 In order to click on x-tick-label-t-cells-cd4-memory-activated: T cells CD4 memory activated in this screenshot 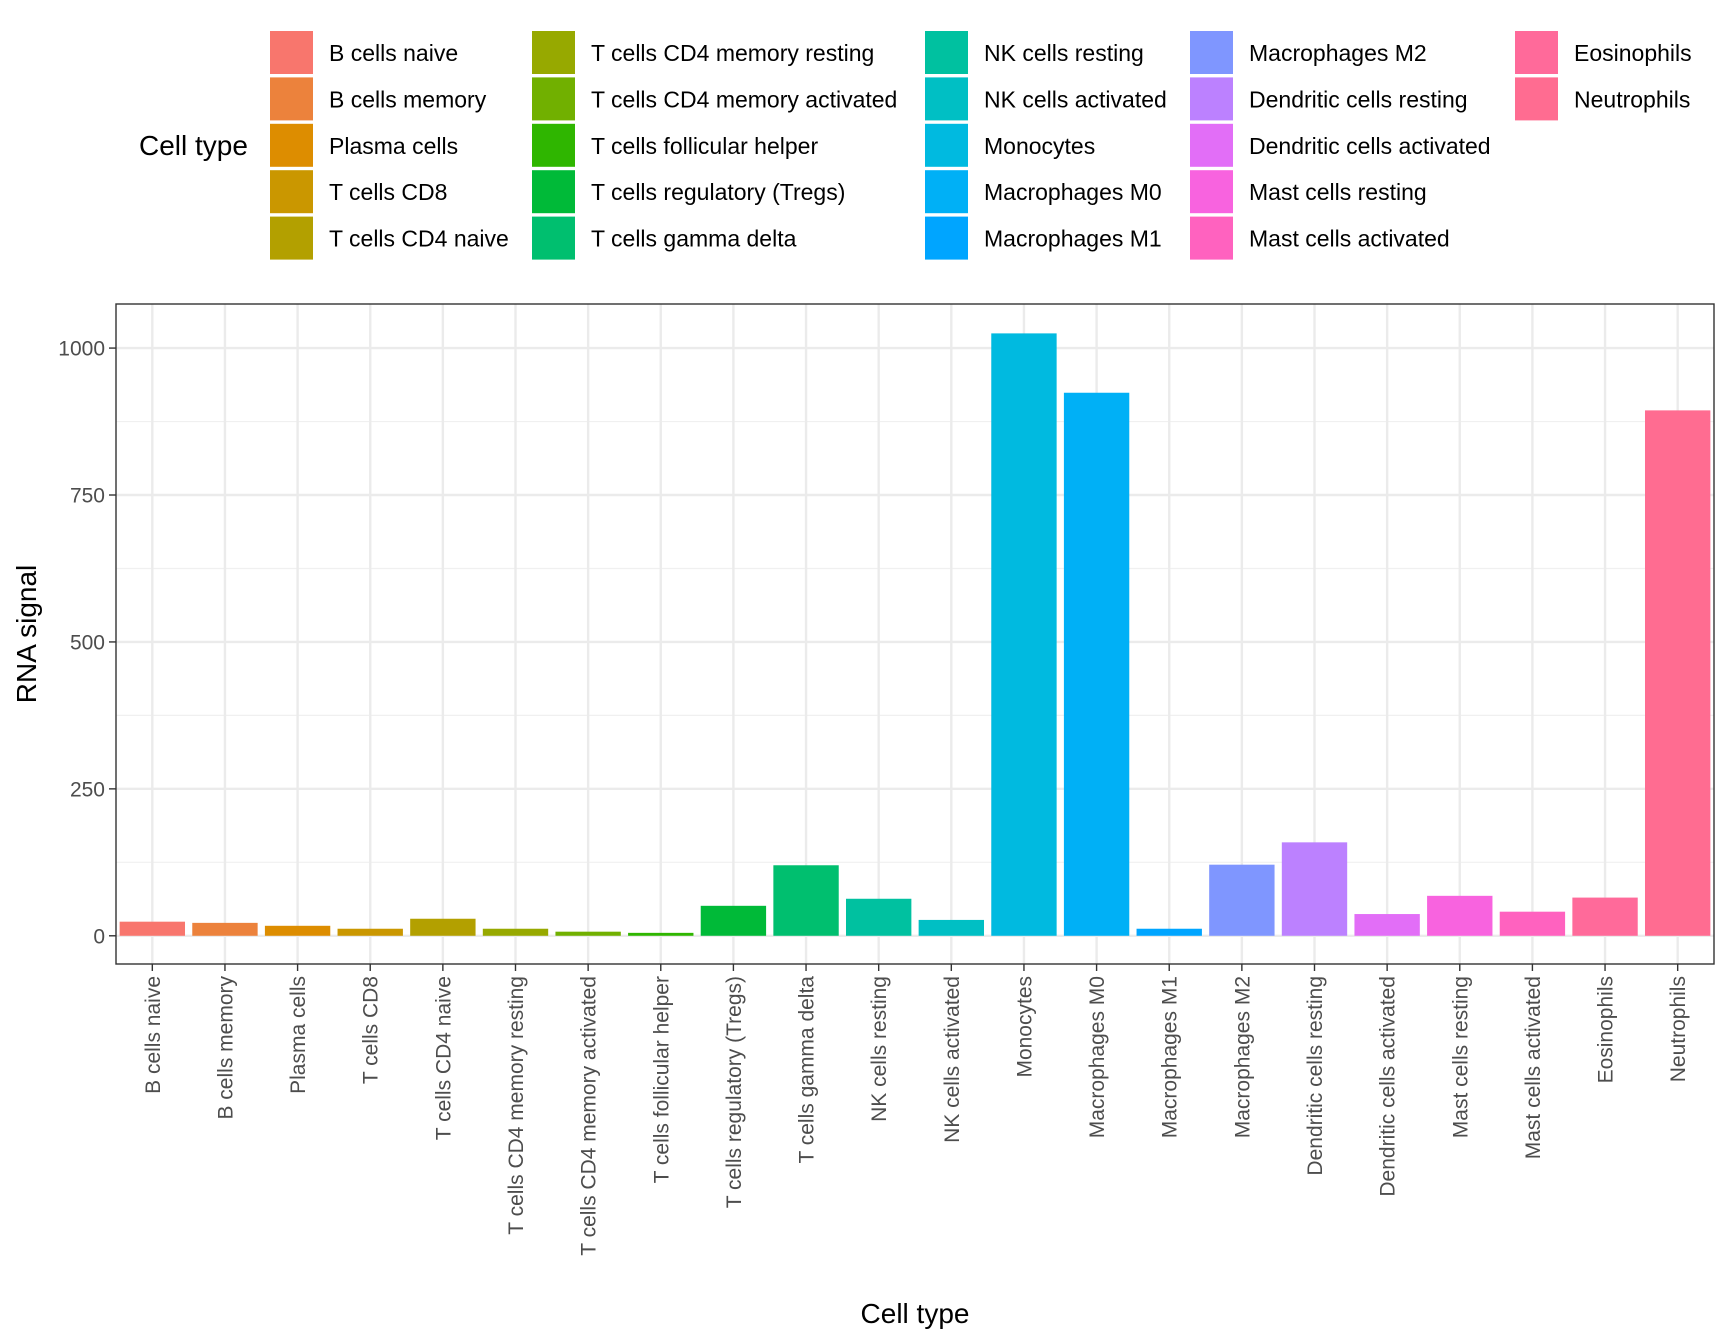, I will do `click(589, 1116)`.